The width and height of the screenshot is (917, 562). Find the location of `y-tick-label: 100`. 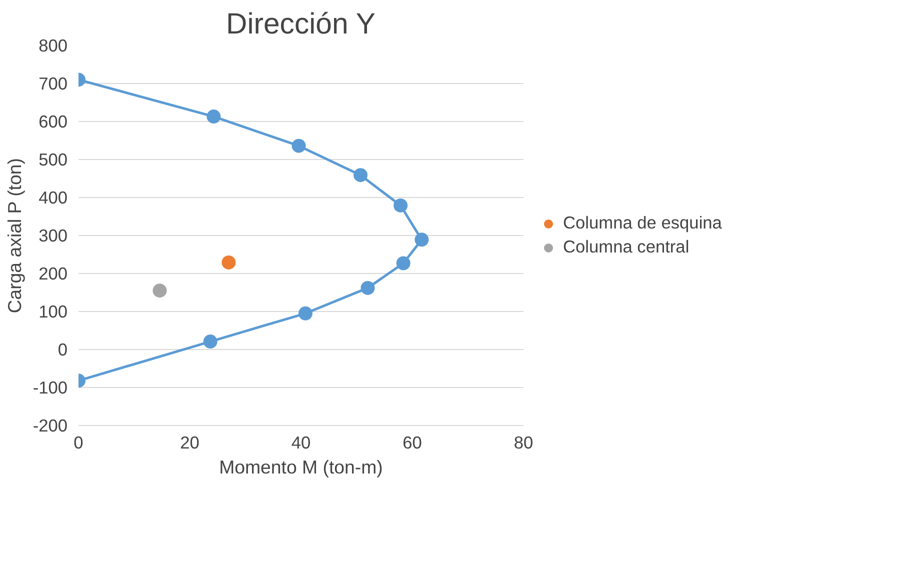

y-tick-label: 100 is located at coordinates (53, 312).